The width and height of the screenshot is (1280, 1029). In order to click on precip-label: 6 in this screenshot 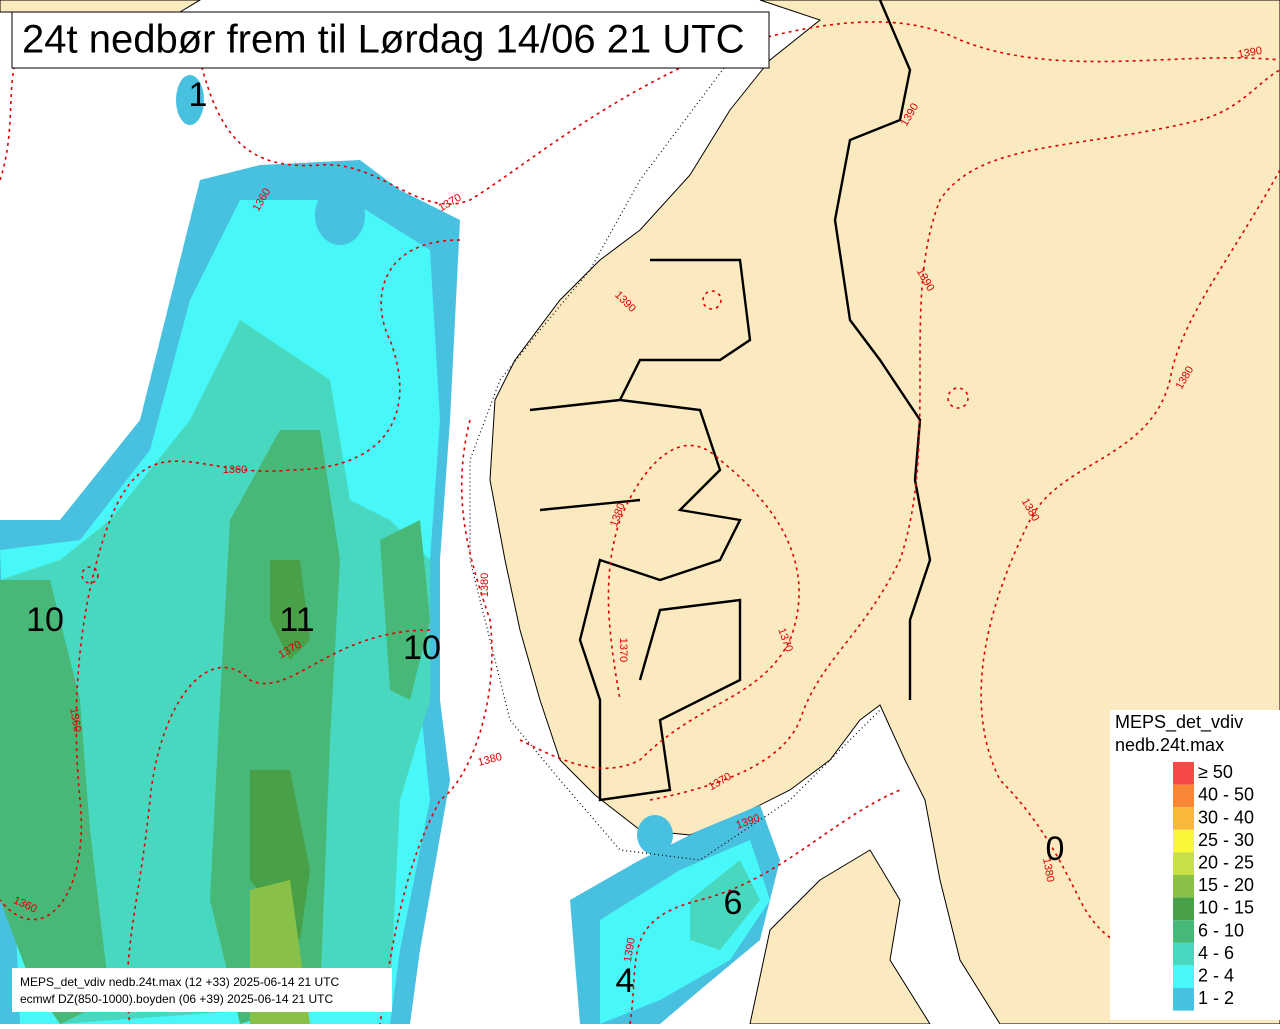, I will do `click(733, 903)`.